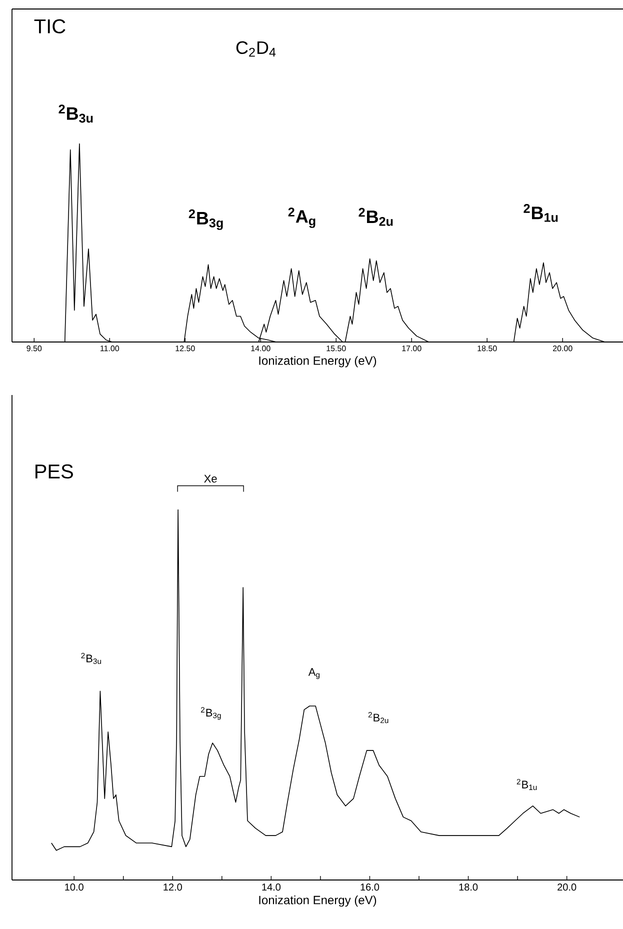  What do you see at coordinates (256, 49) in the screenshot?
I see `chart-subtitle: C$_{2}$D$_{4}$` at bounding box center [256, 49].